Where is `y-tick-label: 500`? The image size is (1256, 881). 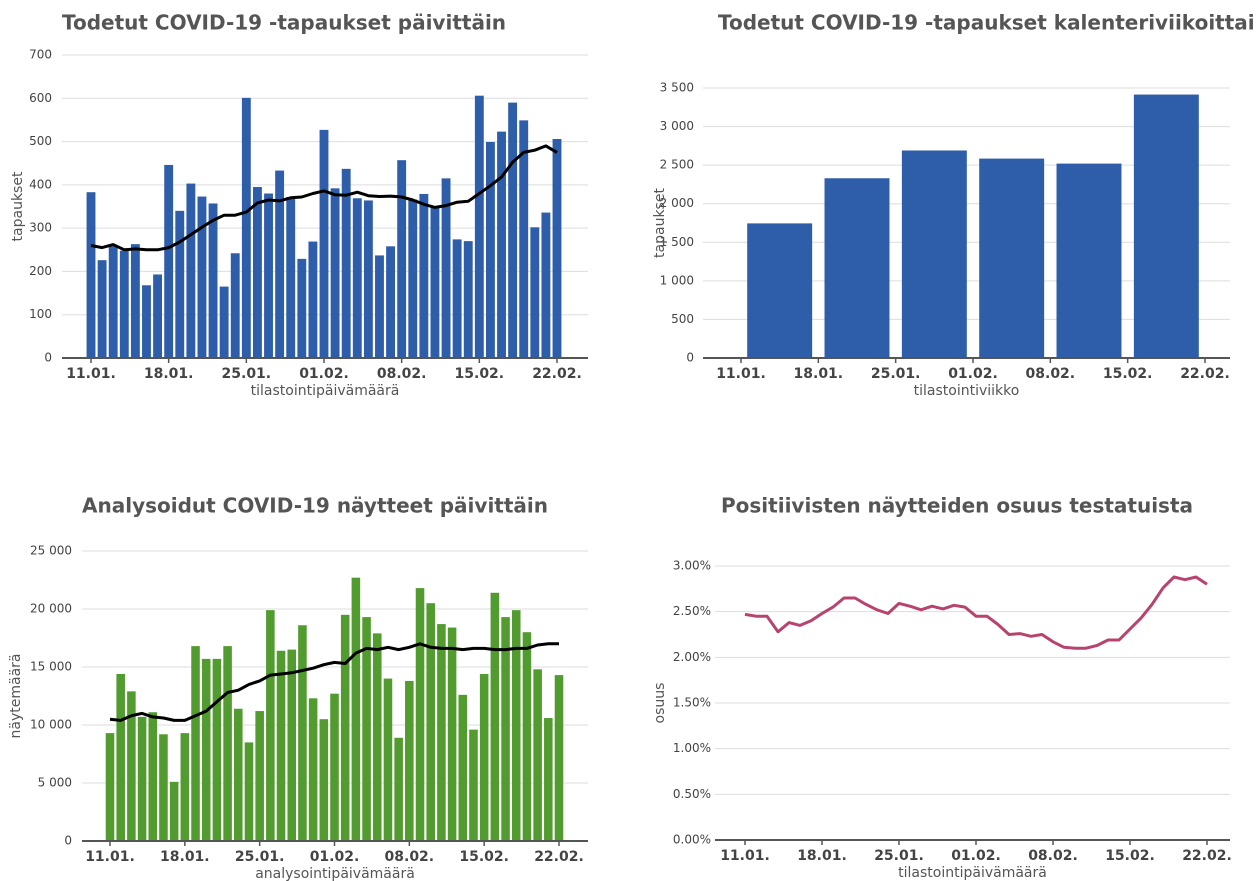
y-tick-label: 500 is located at coordinates (682, 319).